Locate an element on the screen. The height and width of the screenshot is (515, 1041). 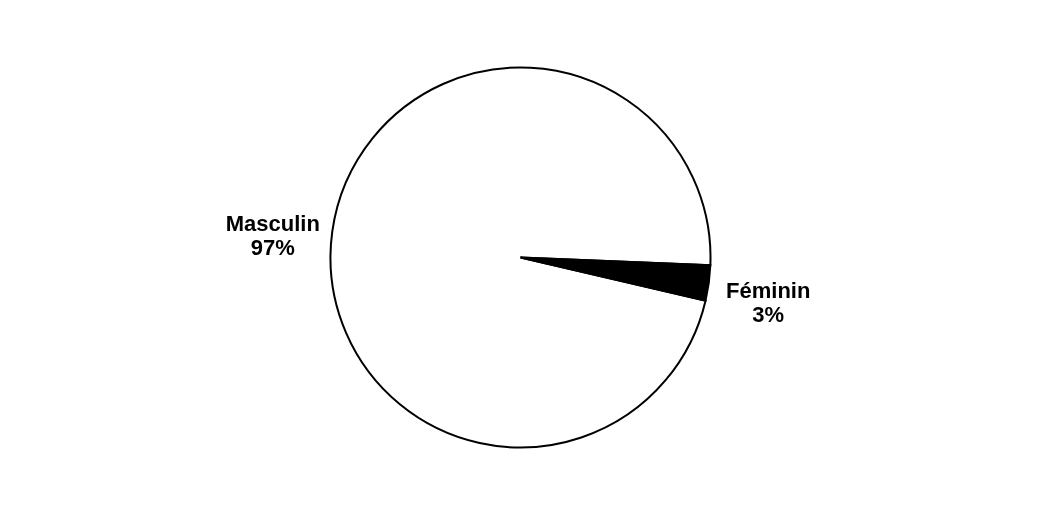
slice-label: Féminin is located at coordinates (768, 291).